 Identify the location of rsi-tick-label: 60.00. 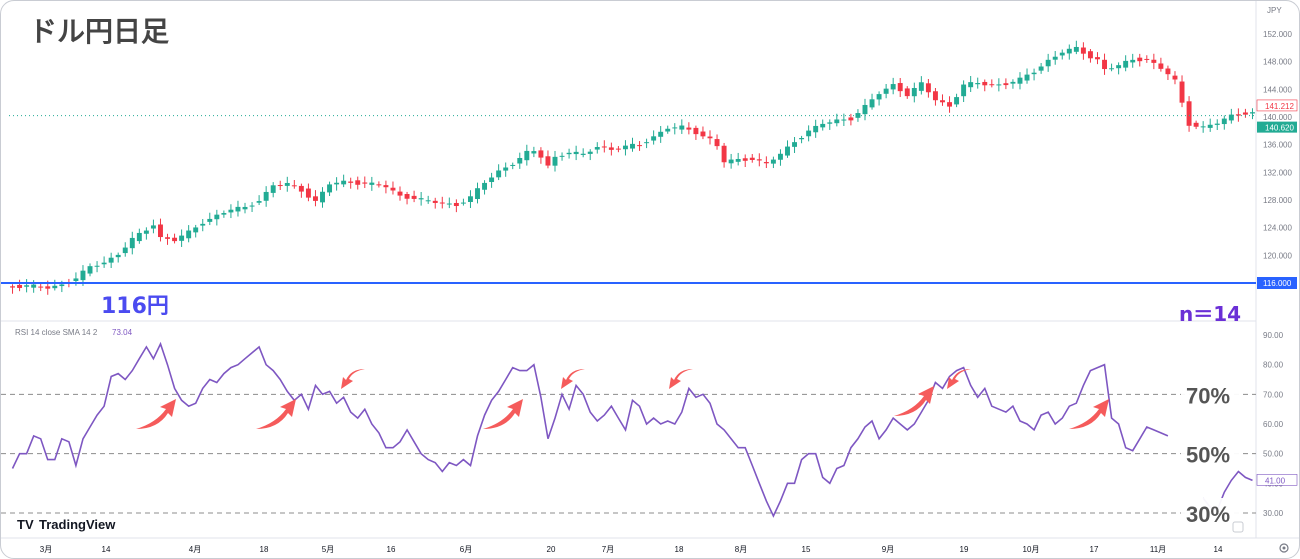
(1273, 424).